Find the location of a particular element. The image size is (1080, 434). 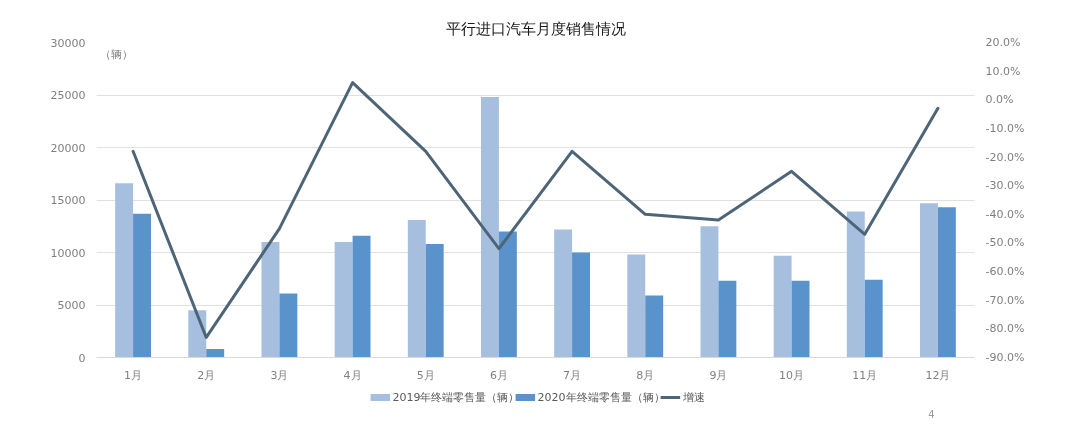

x-tick-label: 1月 is located at coordinates (133, 375).